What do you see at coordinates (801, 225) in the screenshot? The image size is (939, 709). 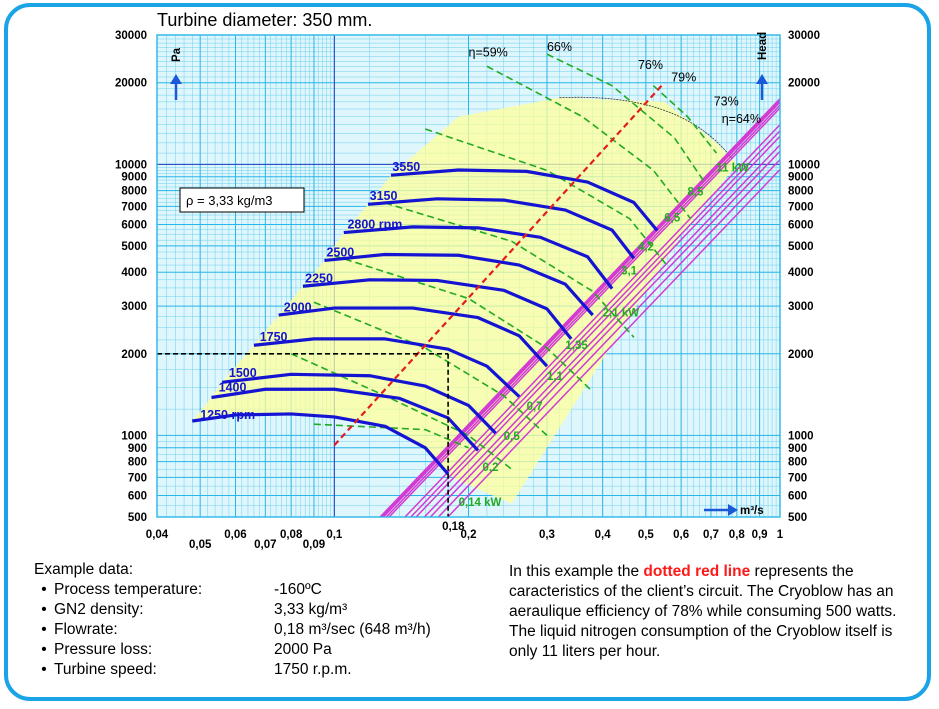 I see `y-right-tick-label: 6000` at bounding box center [801, 225].